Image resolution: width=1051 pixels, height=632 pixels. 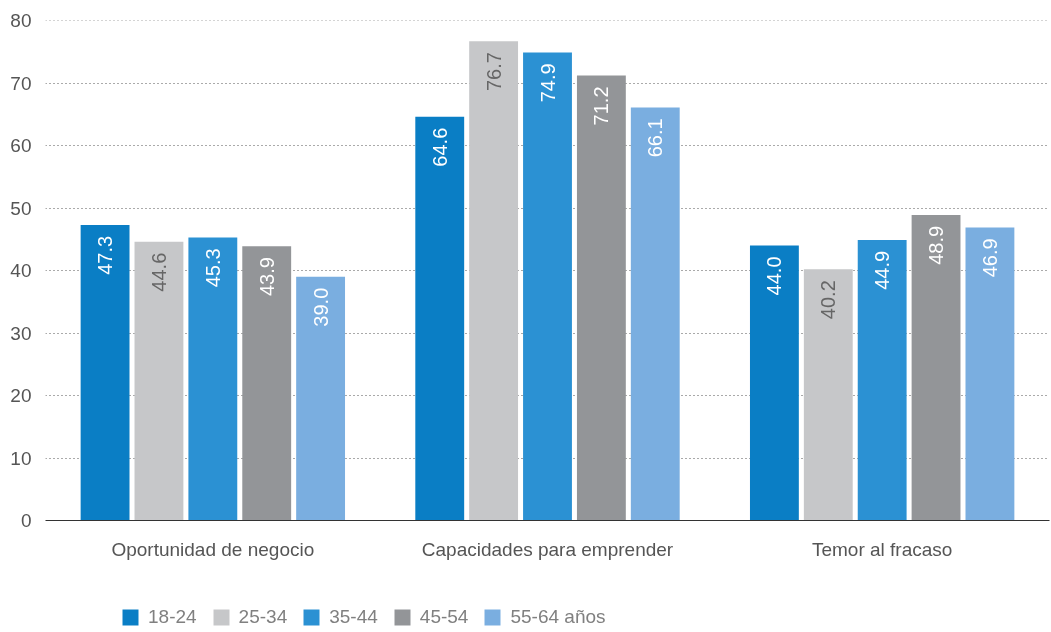 What do you see at coordinates (547, 549) in the screenshot?
I see `x-tick-label: Capacidades para emprender` at bounding box center [547, 549].